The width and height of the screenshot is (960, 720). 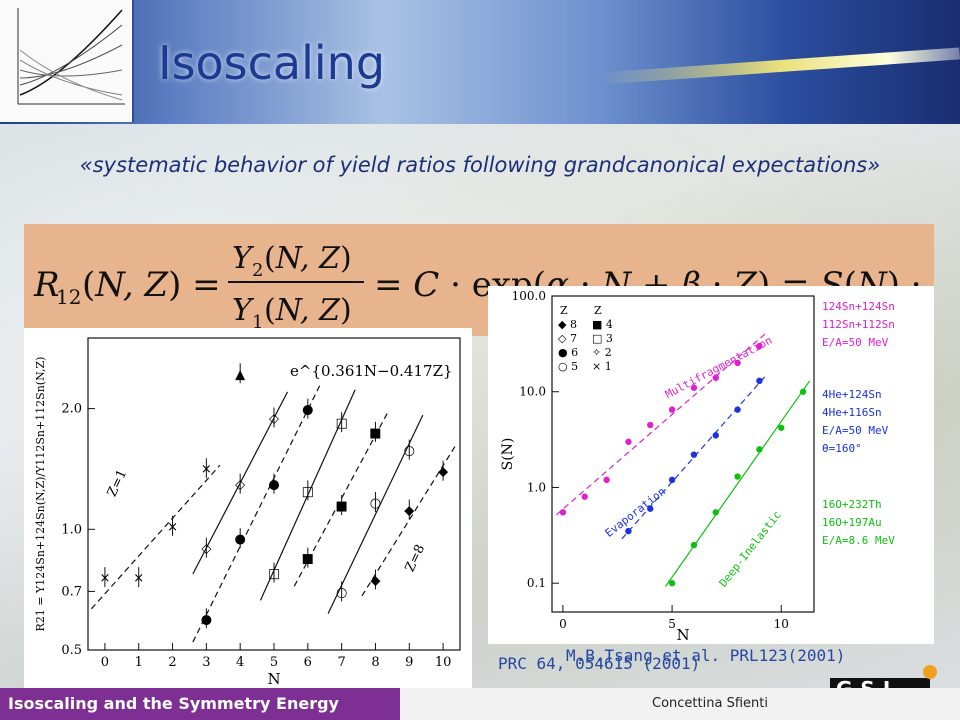 What do you see at coordinates (852, 504) in the screenshot?
I see `side-label: 16O+232Th` at bounding box center [852, 504].